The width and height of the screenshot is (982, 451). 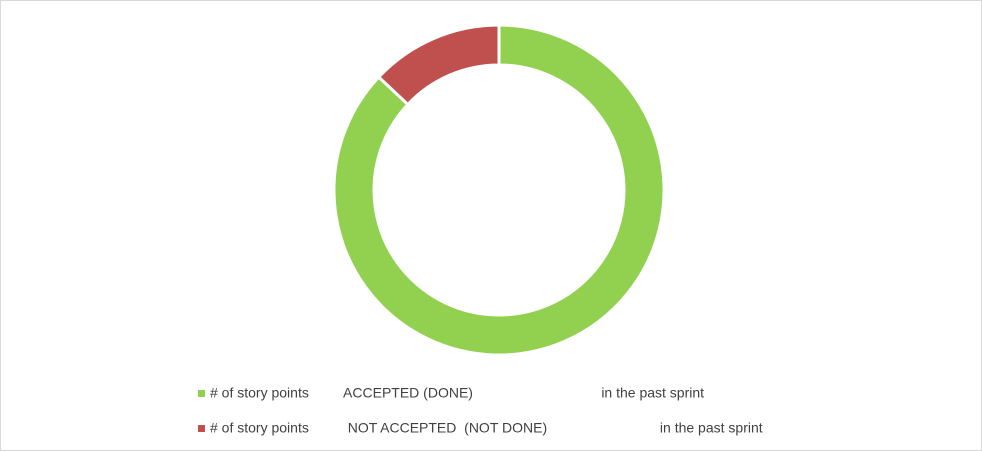 What do you see at coordinates (438, 65) in the screenshot?
I see `donut-segment` at bounding box center [438, 65].